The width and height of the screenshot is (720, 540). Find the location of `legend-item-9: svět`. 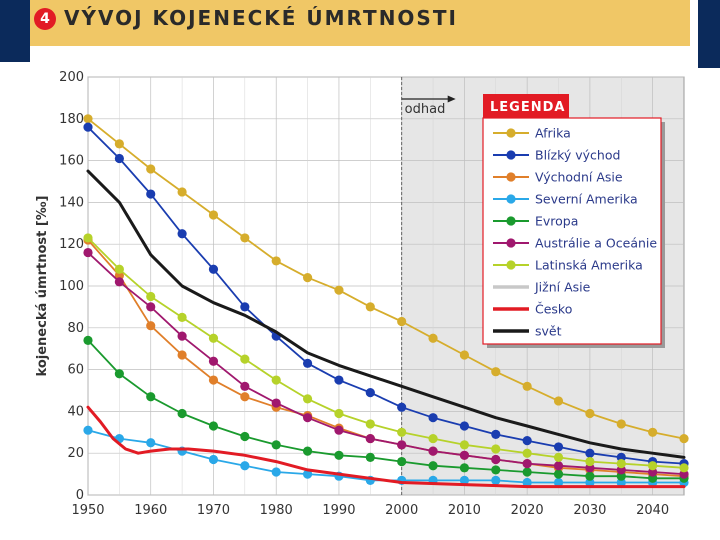

legend-item-9: svět is located at coordinates (527, 331).